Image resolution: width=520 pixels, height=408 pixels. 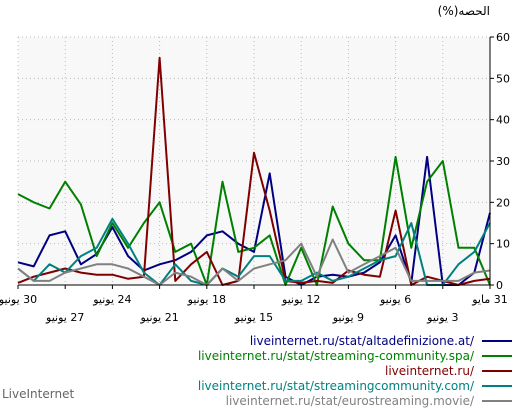 What do you see at coordinates (18, 299) in the screenshot?
I see `x-tick-label-upper-5: 30 يونيو` at bounding box center [18, 299].